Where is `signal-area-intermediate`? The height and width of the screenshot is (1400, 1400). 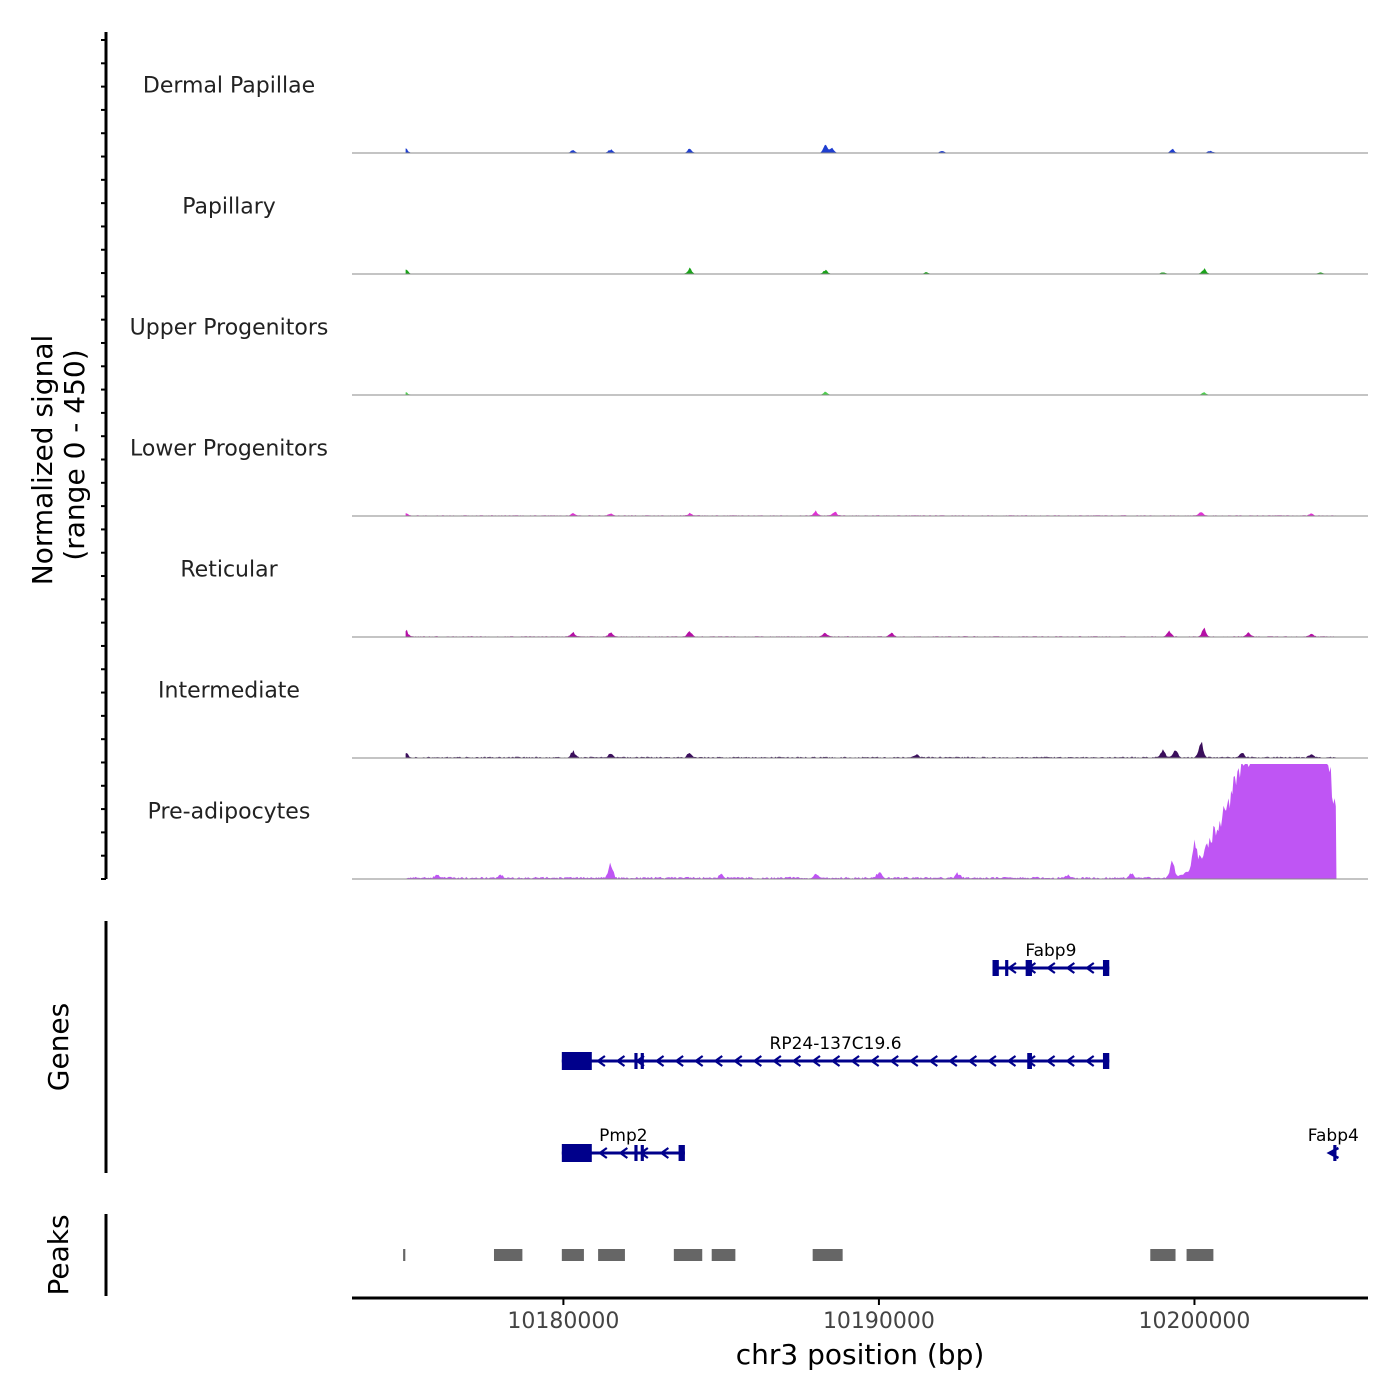 signal-area-intermediate is located at coordinates (871, 749).